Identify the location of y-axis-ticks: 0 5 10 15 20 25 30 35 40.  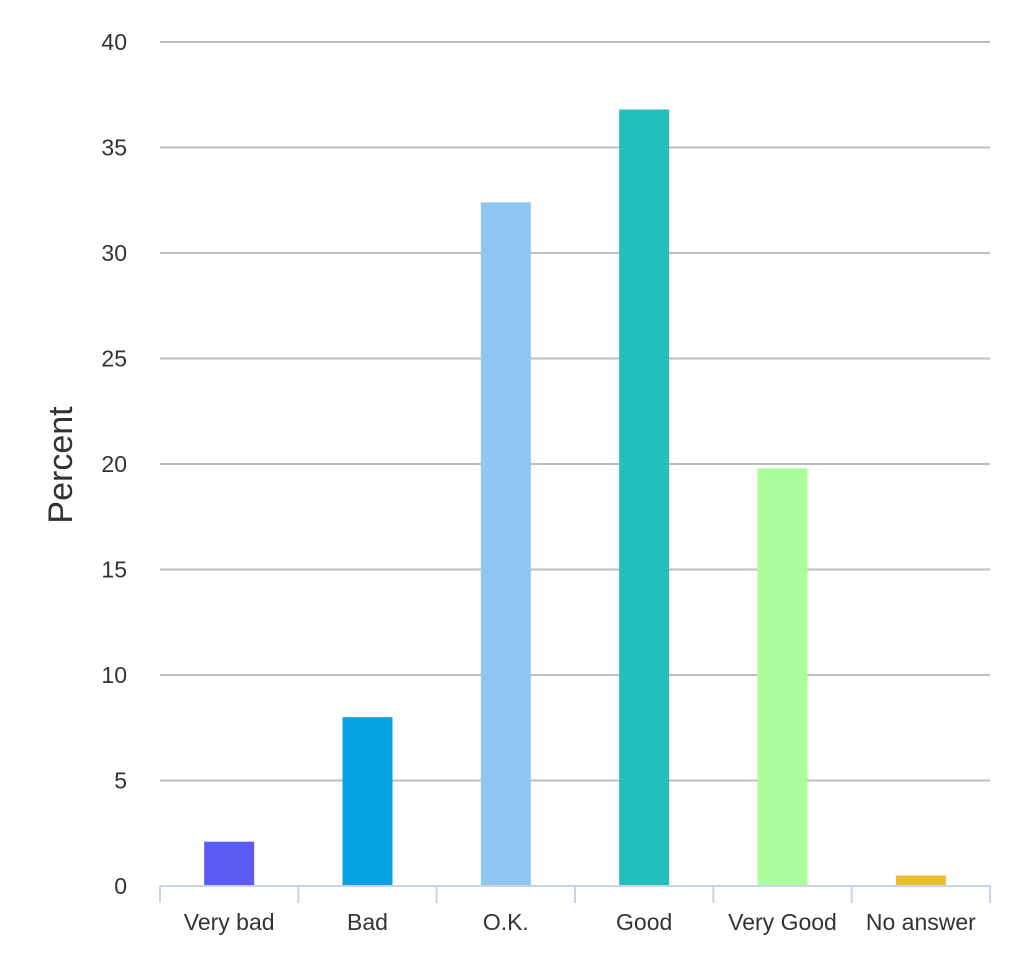
(114, 464).